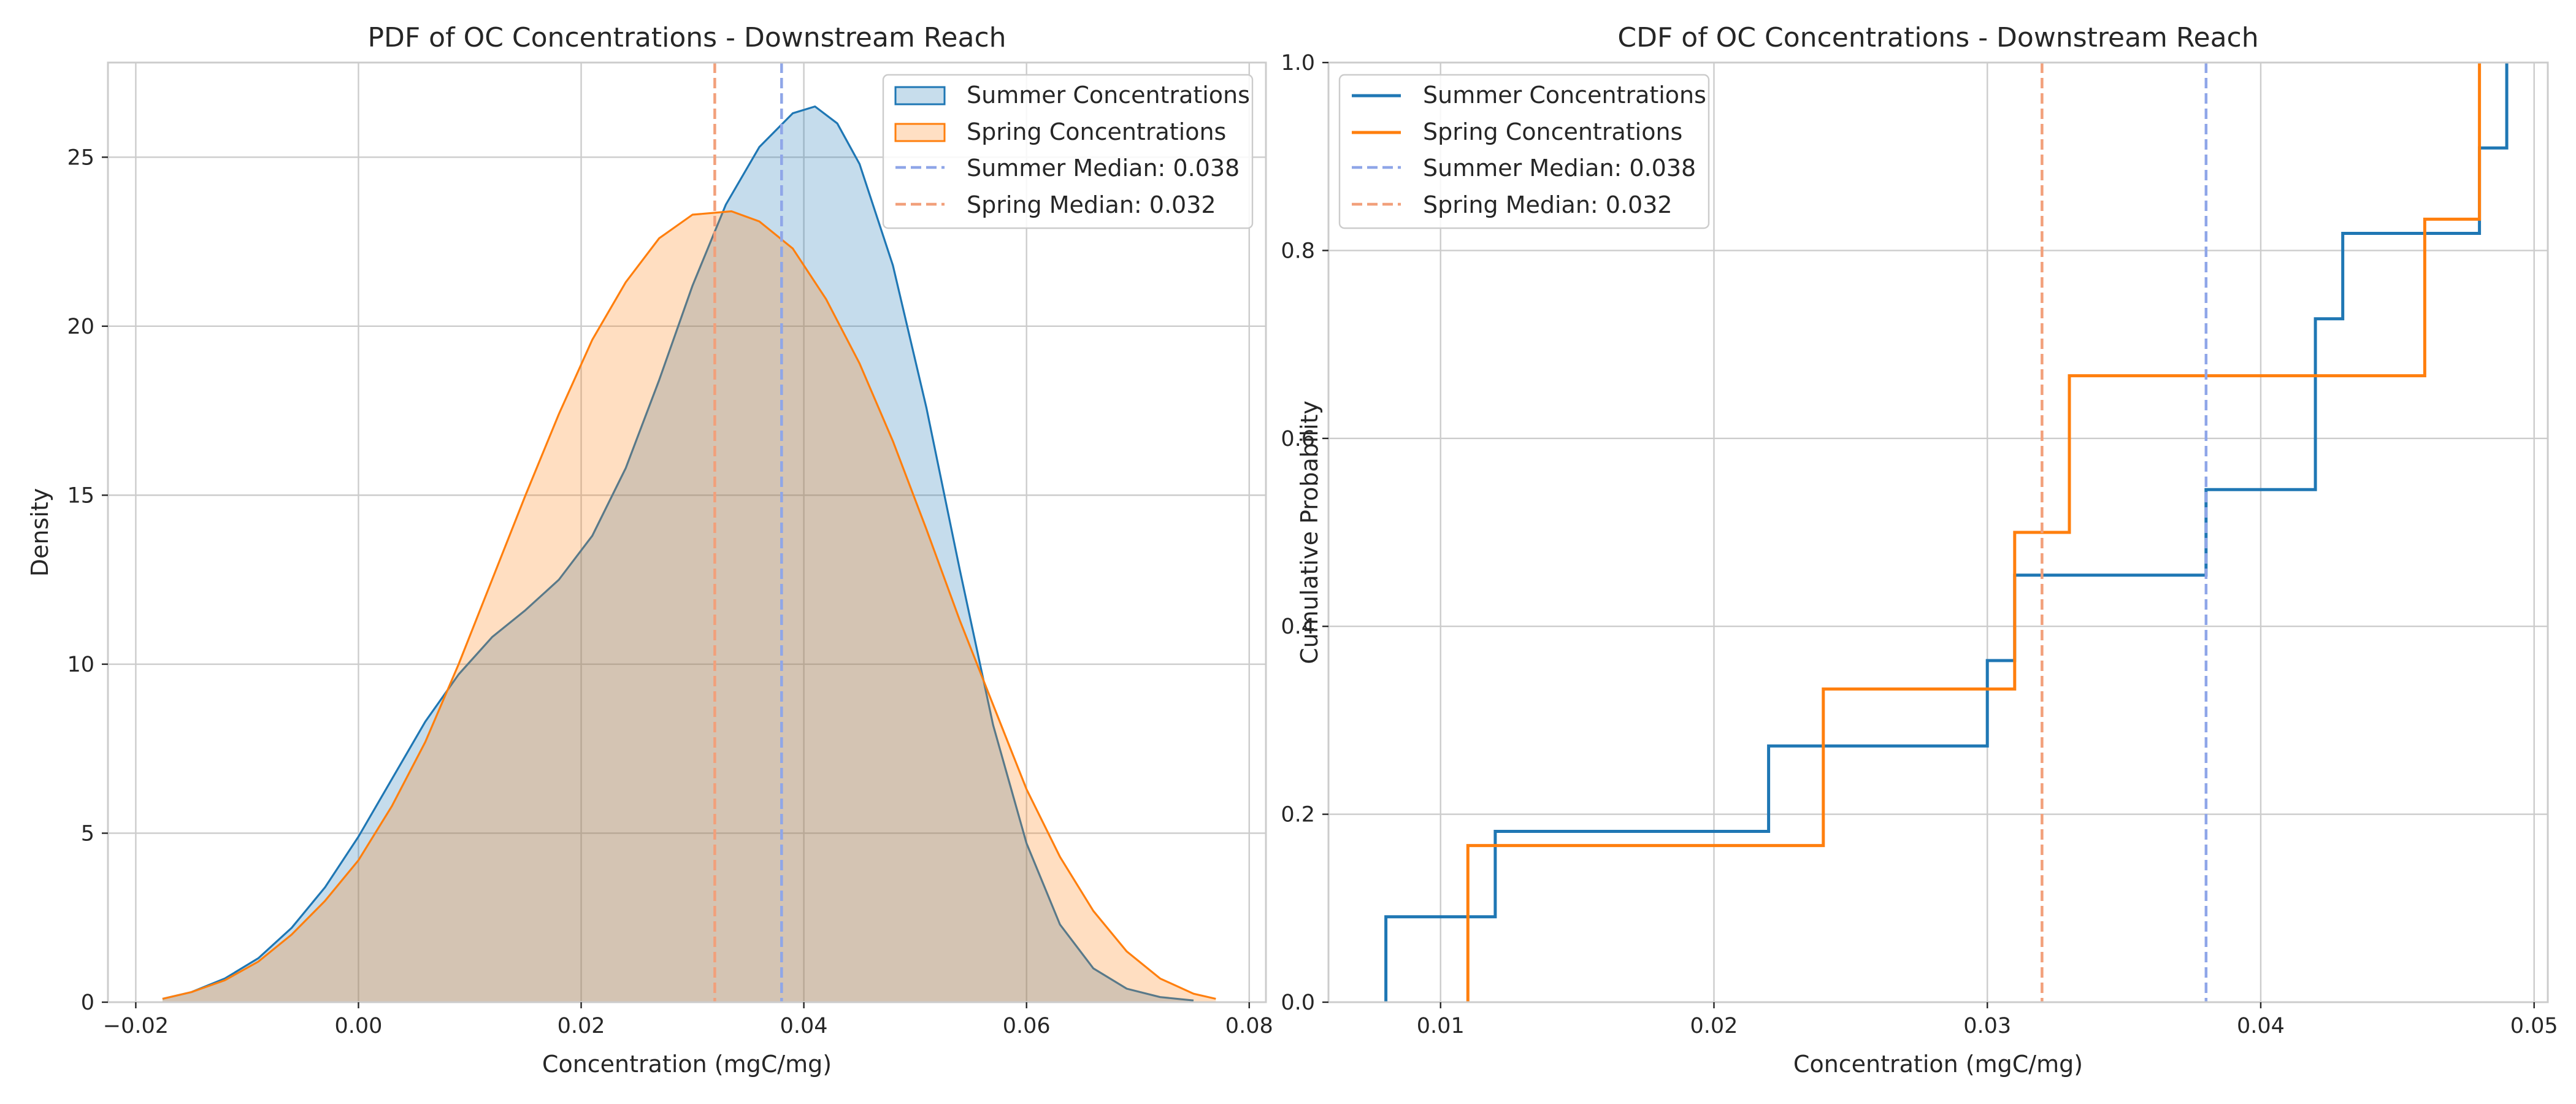 The width and height of the screenshot is (2576, 1104). Describe the element at coordinates (1548, 204) in the screenshot. I see `cdf-legend-label-spring-median: Spring Median: 0.032` at that location.